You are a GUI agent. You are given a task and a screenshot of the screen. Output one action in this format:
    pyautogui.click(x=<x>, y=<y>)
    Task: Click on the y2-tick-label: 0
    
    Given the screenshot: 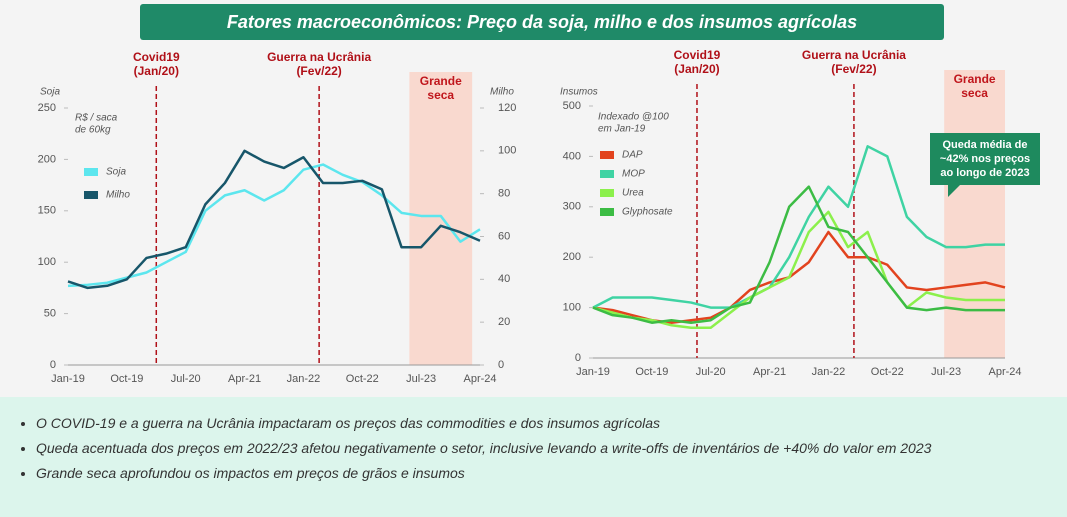 What is the action you would take?
    pyautogui.click(x=501, y=365)
    